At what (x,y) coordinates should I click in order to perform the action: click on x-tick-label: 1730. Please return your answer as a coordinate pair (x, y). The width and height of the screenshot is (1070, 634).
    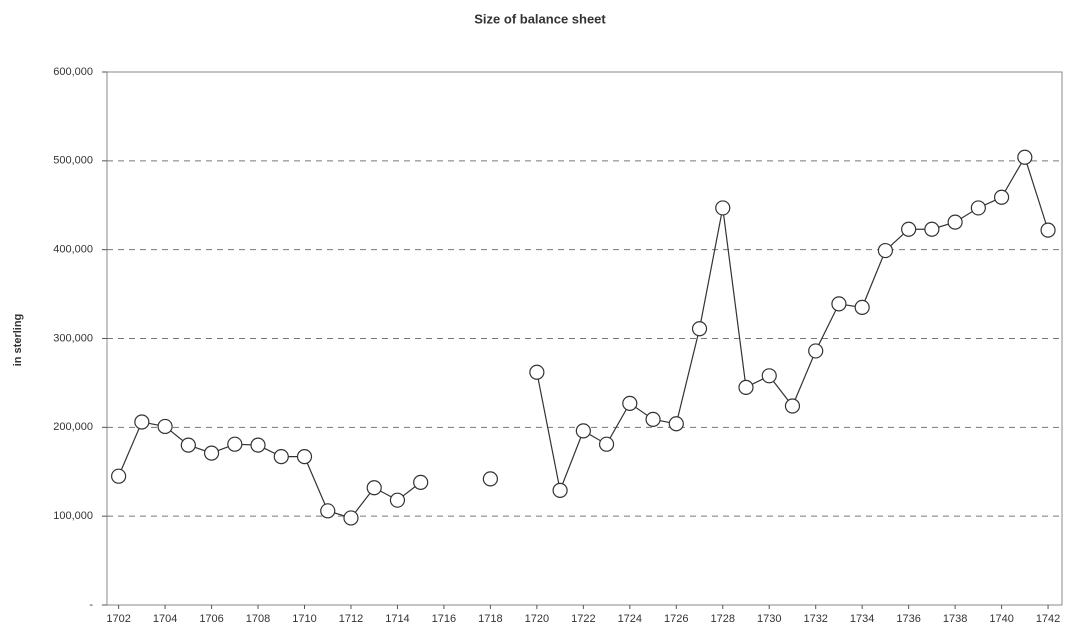
    Looking at the image, I should click on (769, 619).